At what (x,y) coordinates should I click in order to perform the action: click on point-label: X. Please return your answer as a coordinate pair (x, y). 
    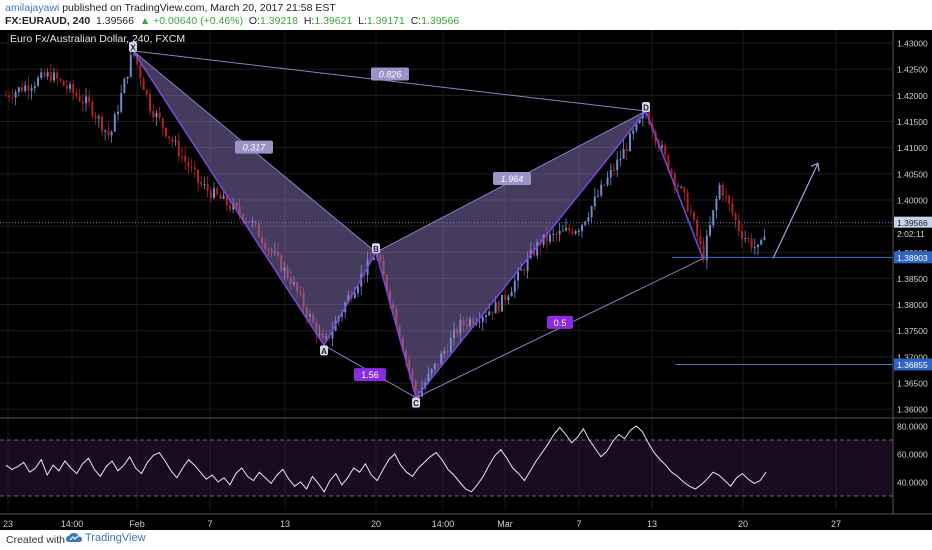
    Looking at the image, I should click on (133, 47).